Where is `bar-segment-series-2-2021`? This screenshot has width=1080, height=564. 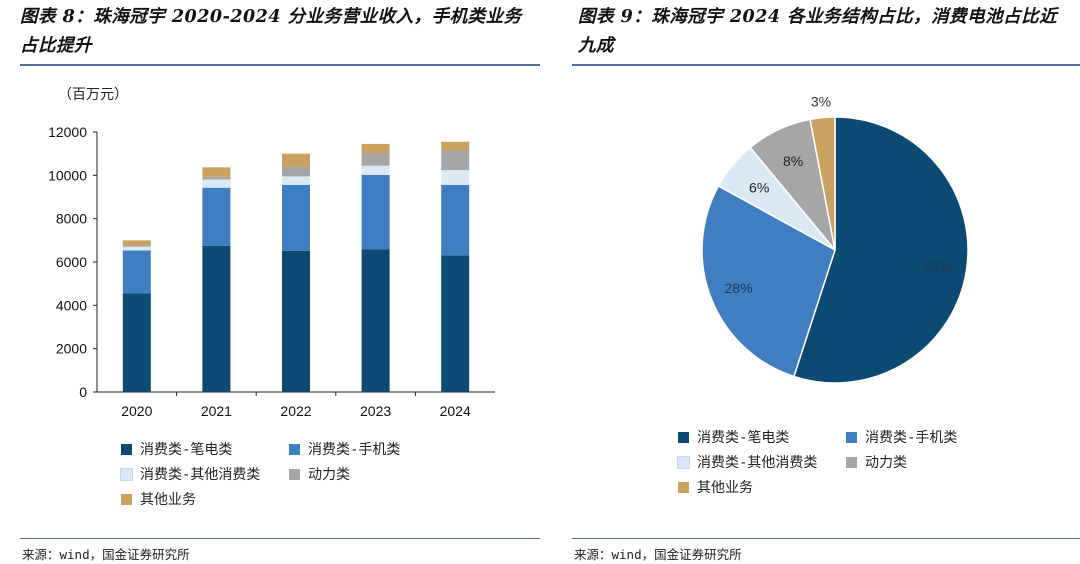
bar-segment-series-2-2021 is located at coordinates (216, 183).